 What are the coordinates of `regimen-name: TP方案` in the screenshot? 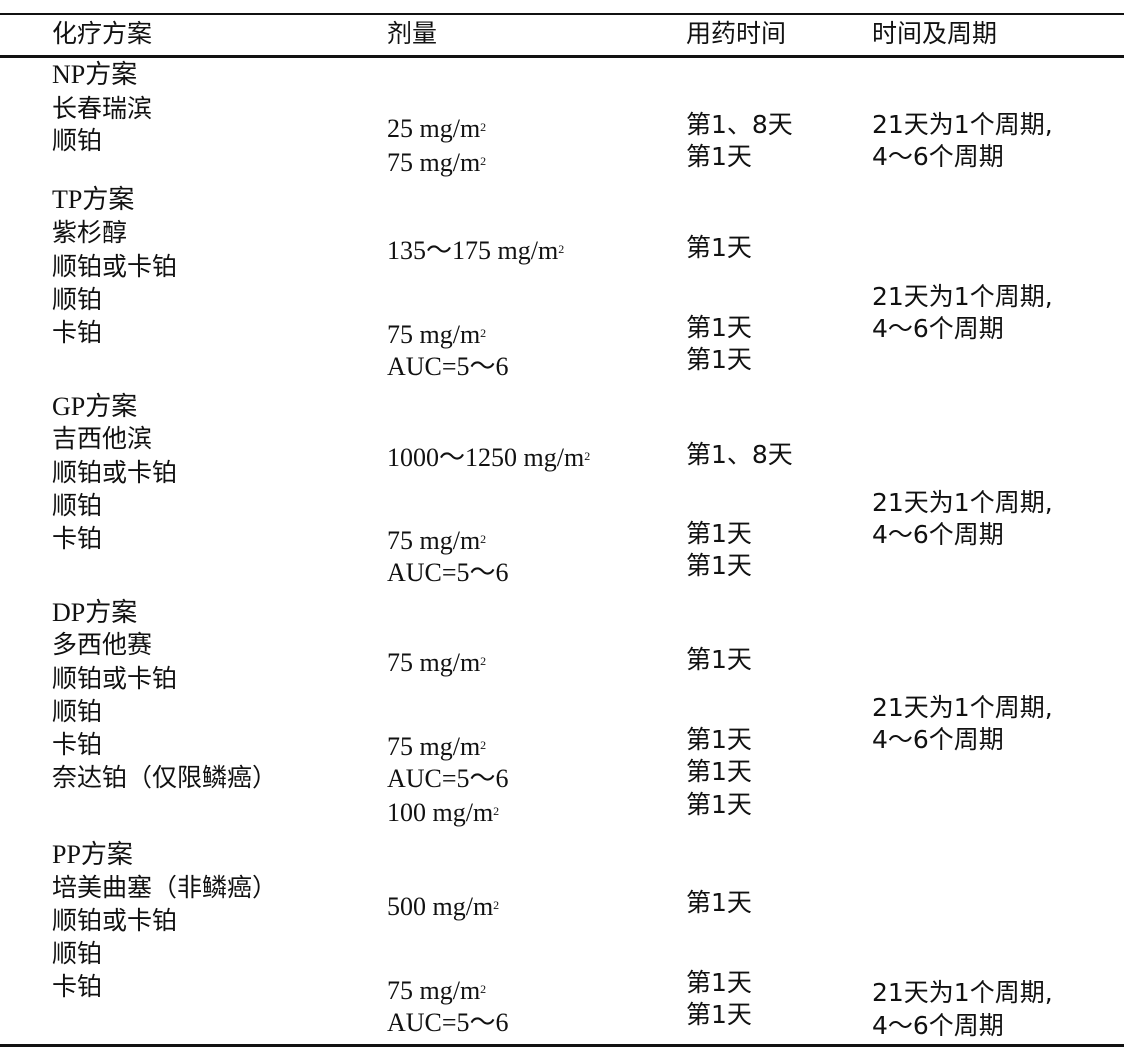 It's located at (93, 199).